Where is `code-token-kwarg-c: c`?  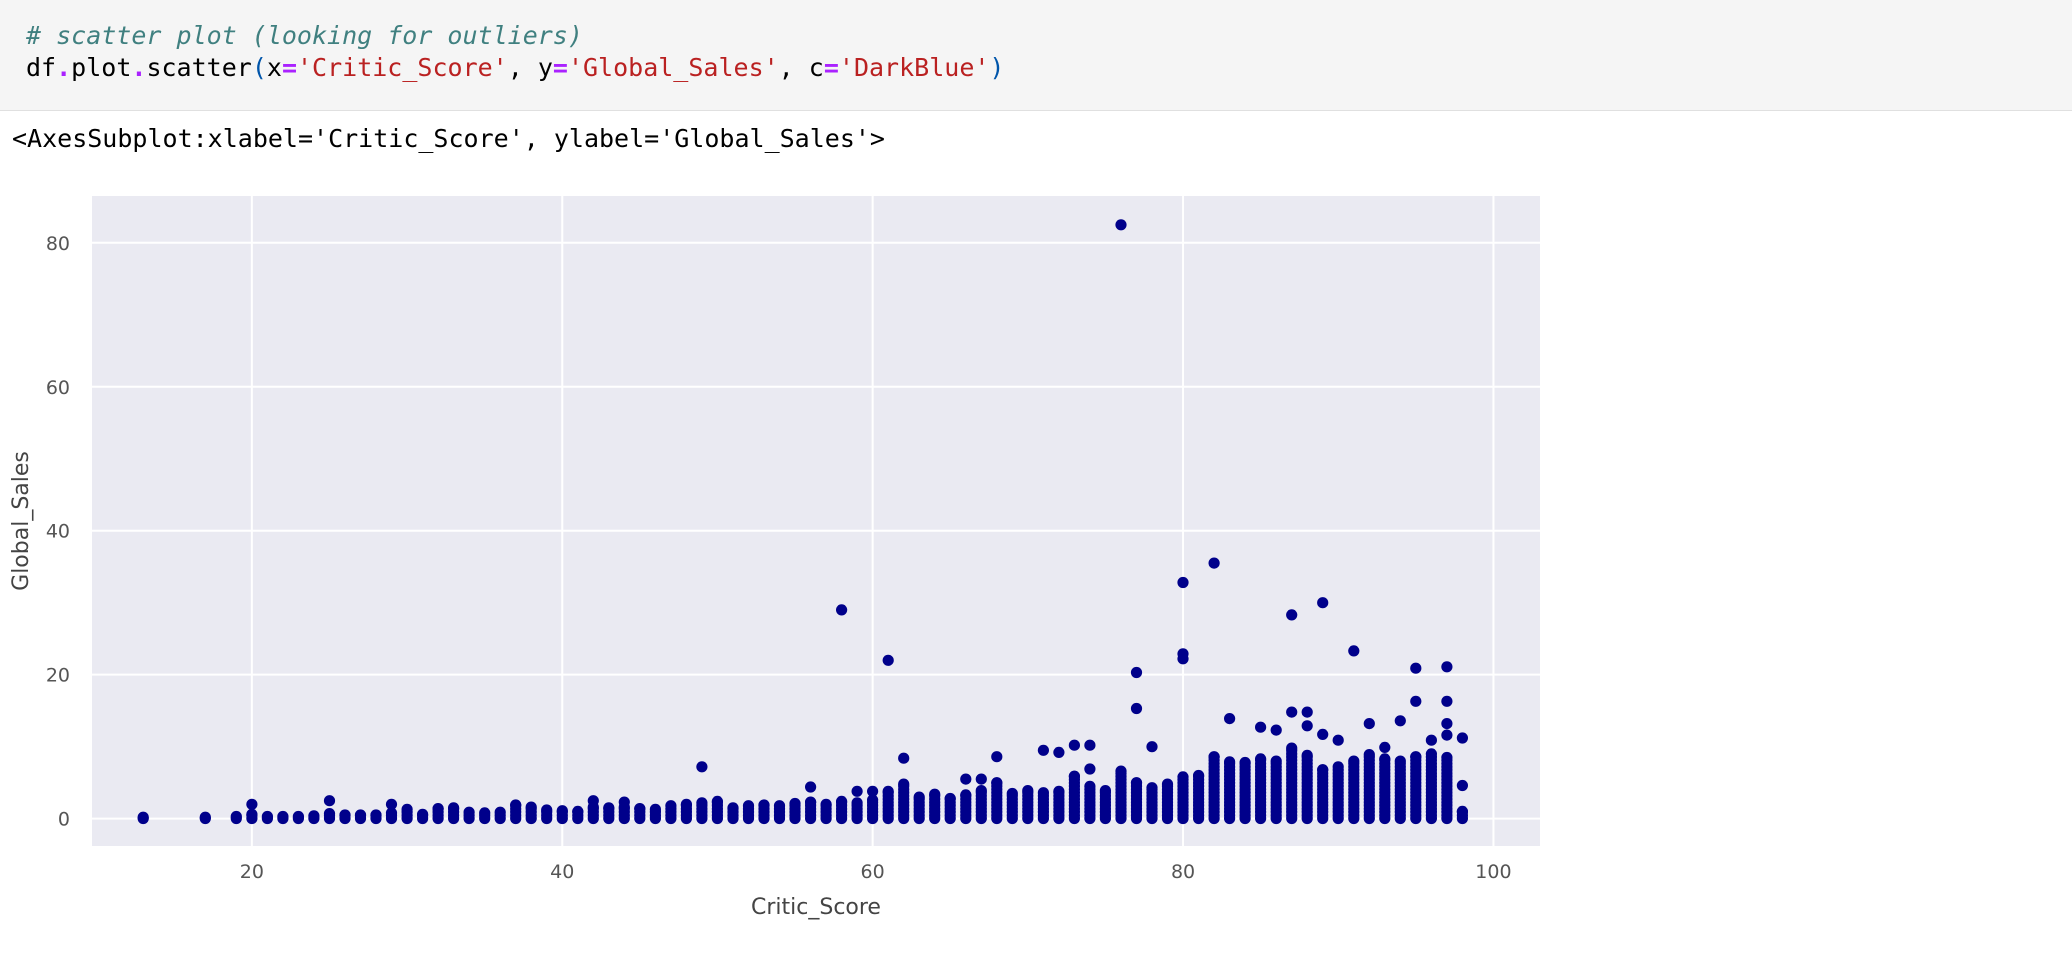
code-token-kwarg-c: c is located at coordinates (816, 67).